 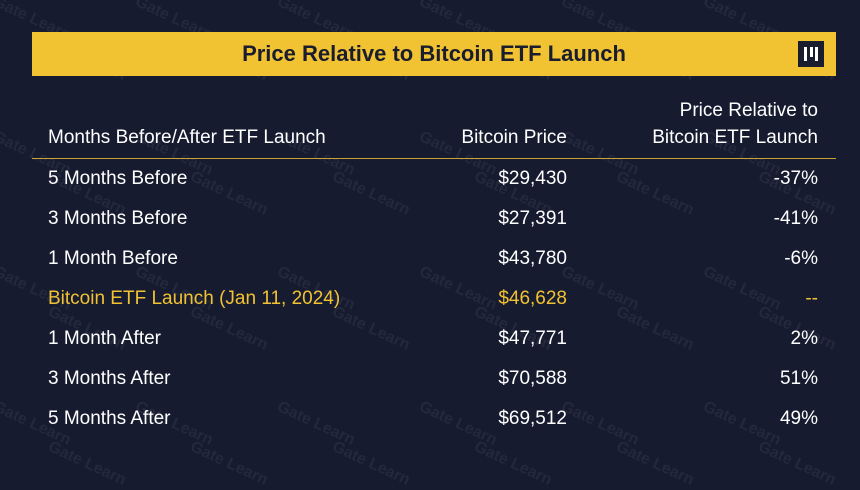 I want to click on cell: 3 Months Before, so click(x=118, y=218).